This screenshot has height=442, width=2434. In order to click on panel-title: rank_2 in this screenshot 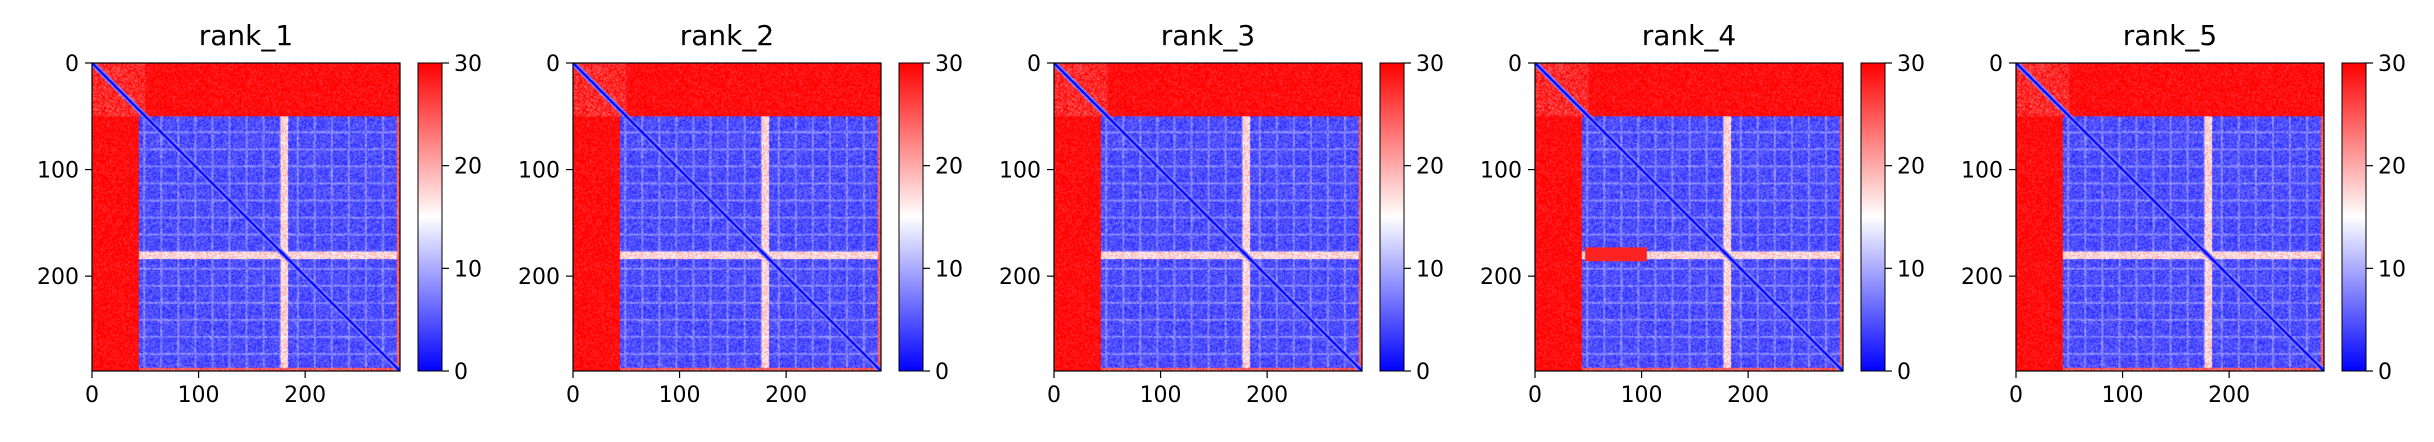, I will do `click(727, 35)`.